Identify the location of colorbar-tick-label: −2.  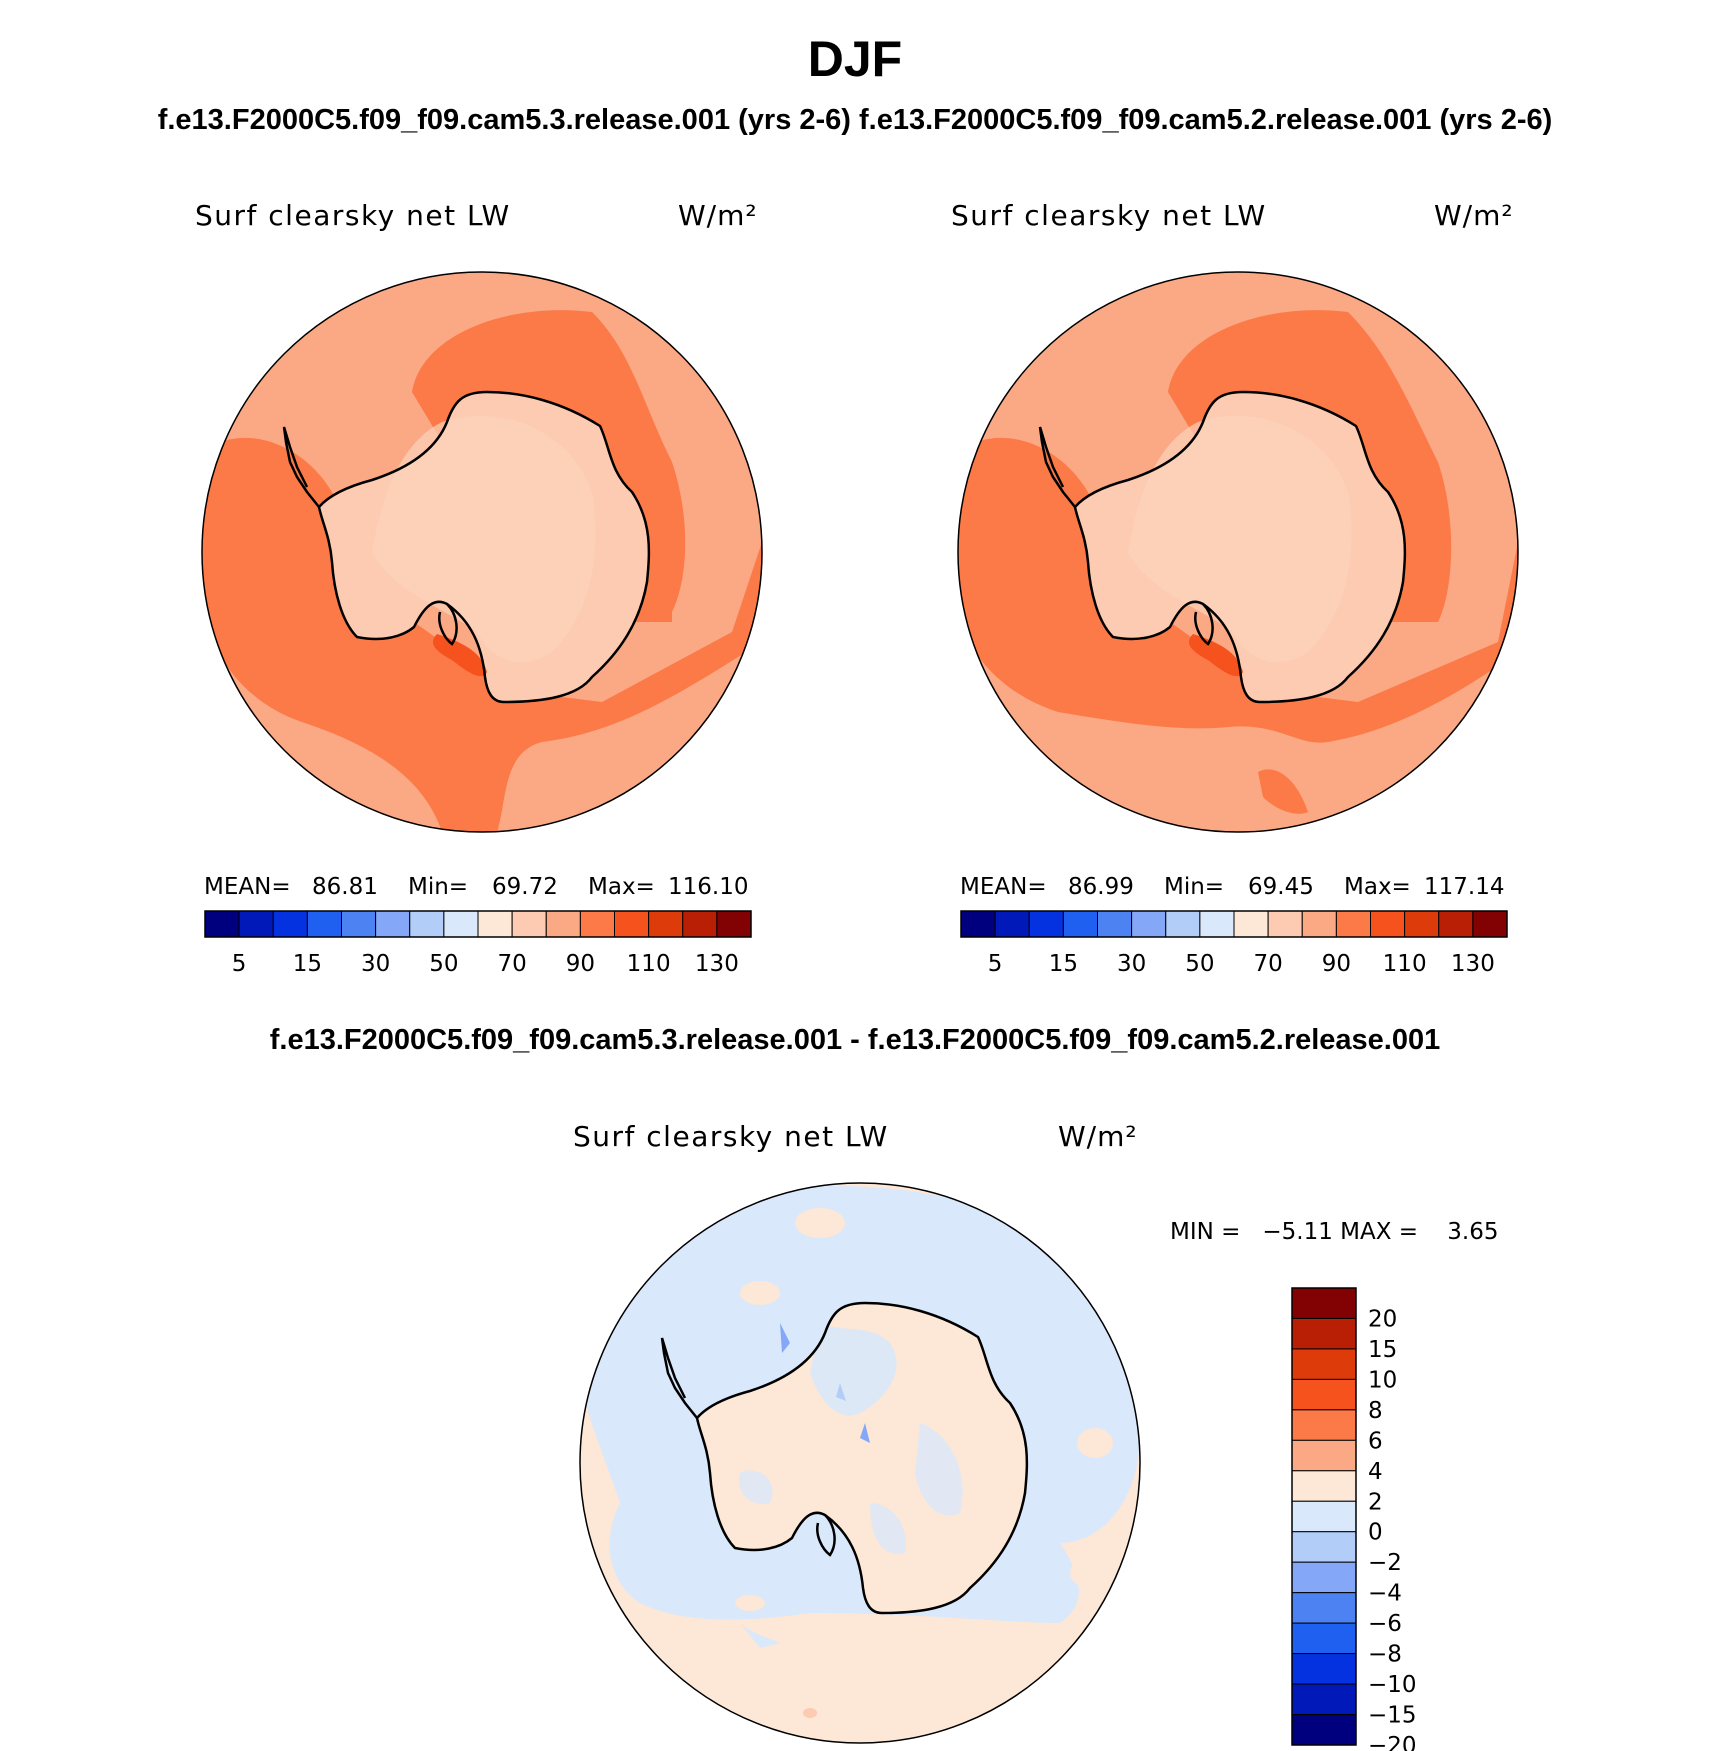
(1385, 1563).